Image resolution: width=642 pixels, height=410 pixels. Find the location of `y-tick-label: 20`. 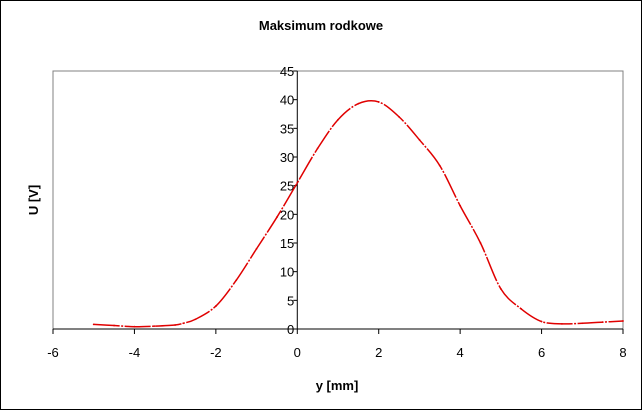

y-tick-label: 20 is located at coordinates (287, 214).